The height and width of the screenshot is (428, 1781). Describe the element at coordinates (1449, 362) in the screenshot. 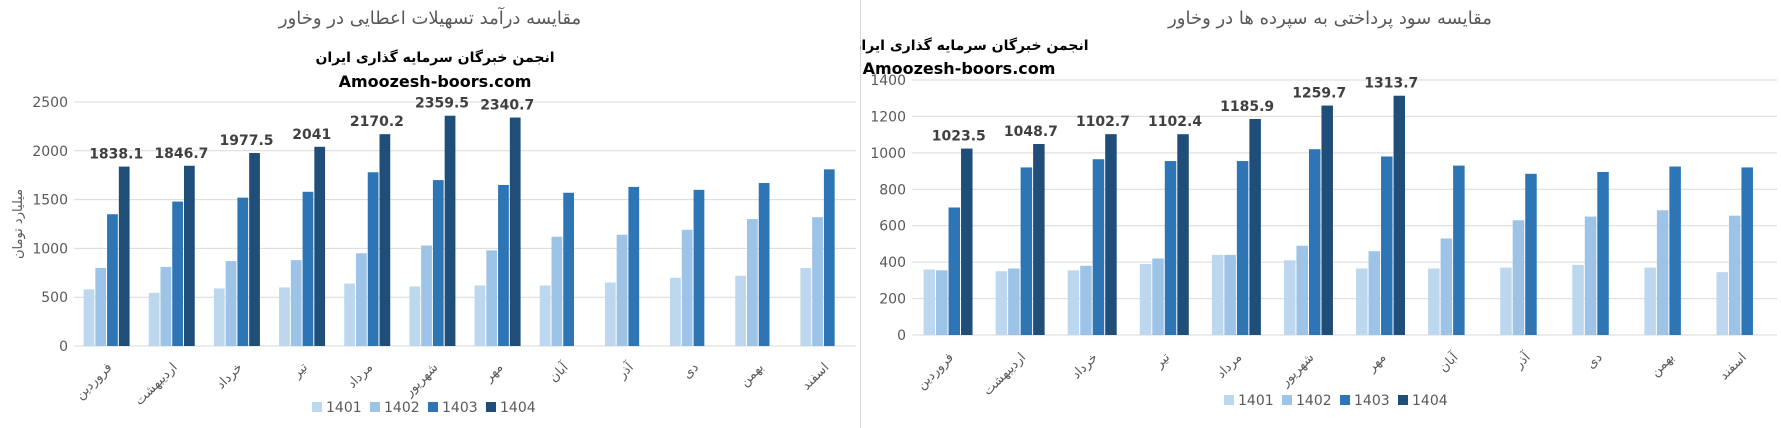

I see `category-label: آبان` at that location.